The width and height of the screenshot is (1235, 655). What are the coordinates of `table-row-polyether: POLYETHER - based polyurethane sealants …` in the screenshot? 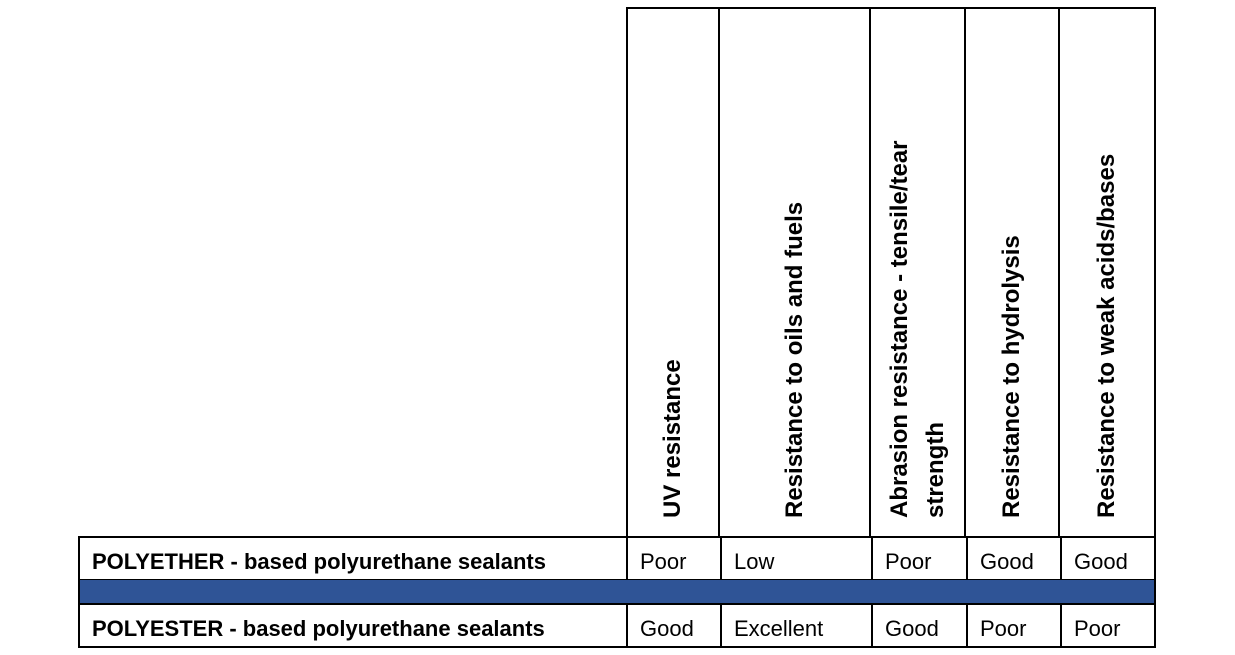 It's located at (617, 558).